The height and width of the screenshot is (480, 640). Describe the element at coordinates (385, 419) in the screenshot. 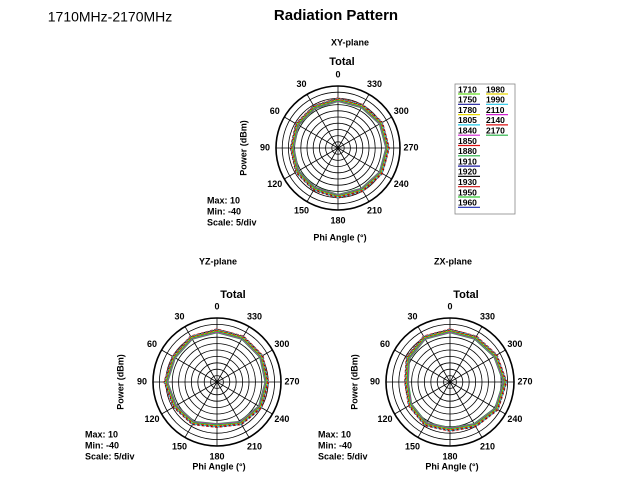

I see `angle-label: 120` at that location.